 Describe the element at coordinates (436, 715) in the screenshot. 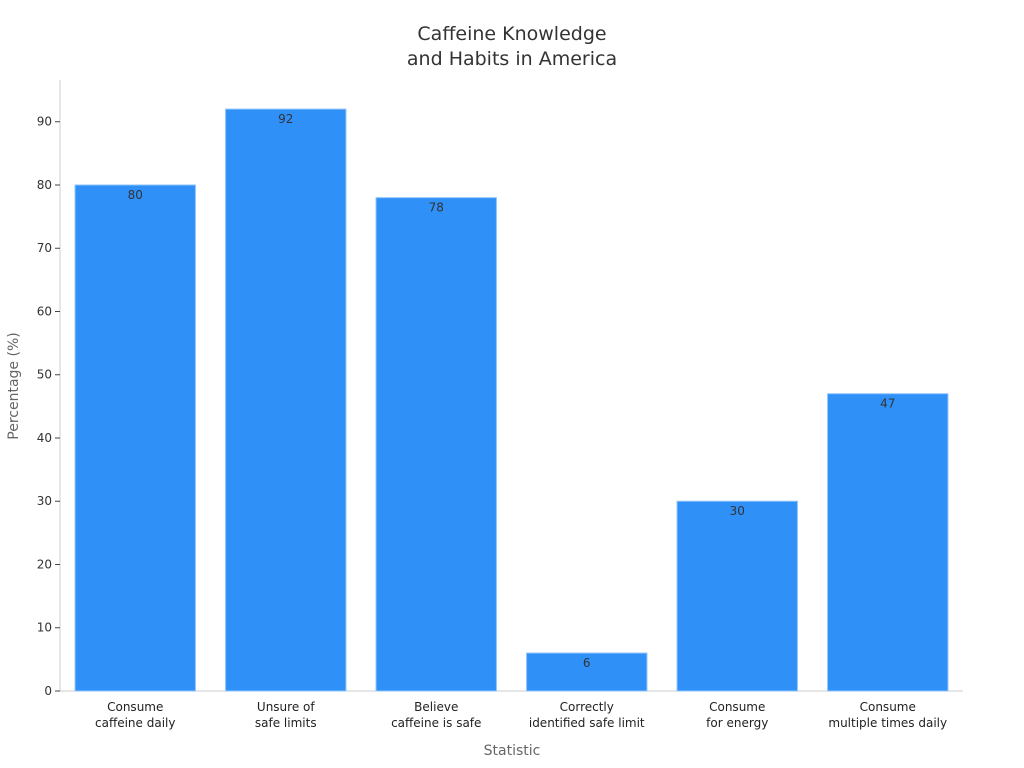

I see `x-tick-label: Believe caffeine is safe` at that location.